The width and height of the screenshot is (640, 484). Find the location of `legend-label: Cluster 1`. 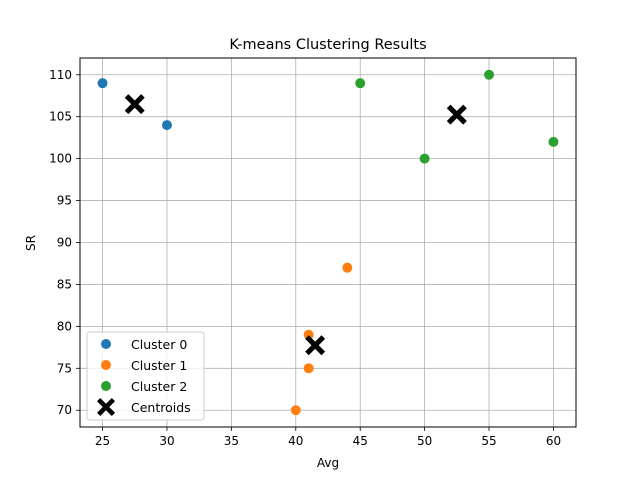

legend-label: Cluster 1 is located at coordinates (159, 365).